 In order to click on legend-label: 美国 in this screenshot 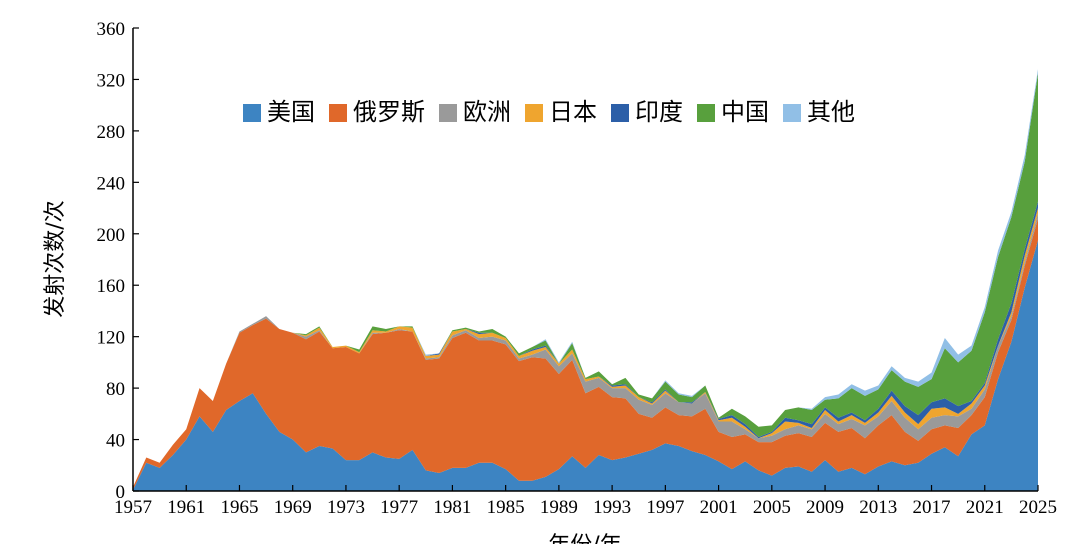, I will do `click(291, 112)`.